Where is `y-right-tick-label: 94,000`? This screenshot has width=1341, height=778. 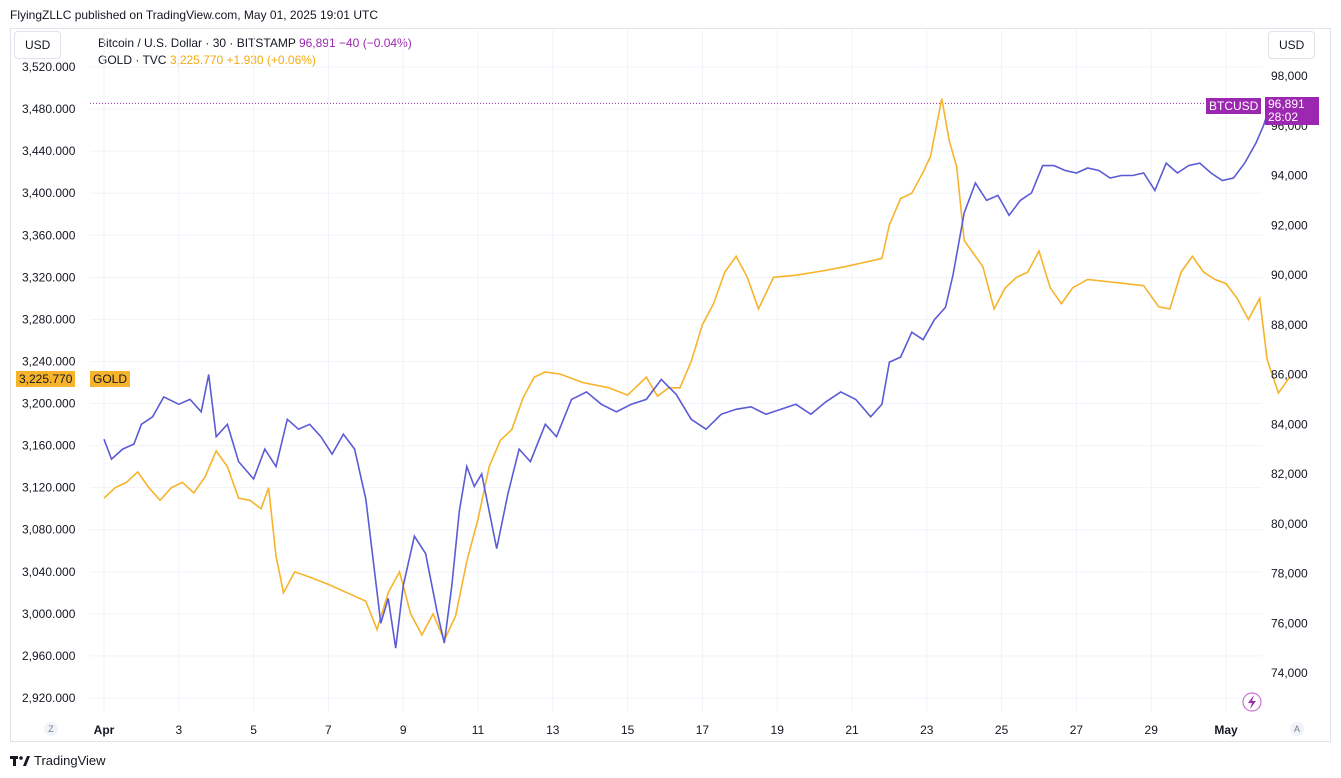 y-right-tick-label: 94,000 is located at coordinates (1289, 176).